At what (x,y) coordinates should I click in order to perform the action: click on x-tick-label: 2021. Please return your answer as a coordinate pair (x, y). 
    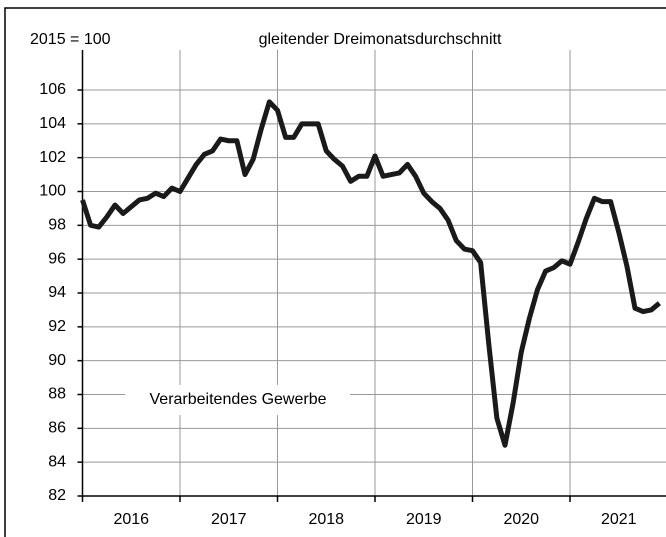
    Looking at the image, I should click on (619, 519).